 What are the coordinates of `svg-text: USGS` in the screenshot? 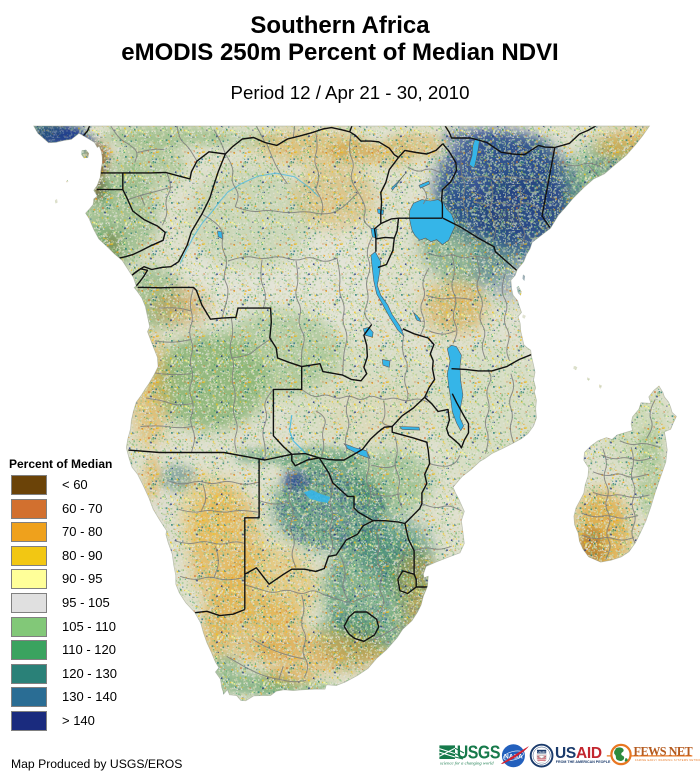 It's located at (478, 751).